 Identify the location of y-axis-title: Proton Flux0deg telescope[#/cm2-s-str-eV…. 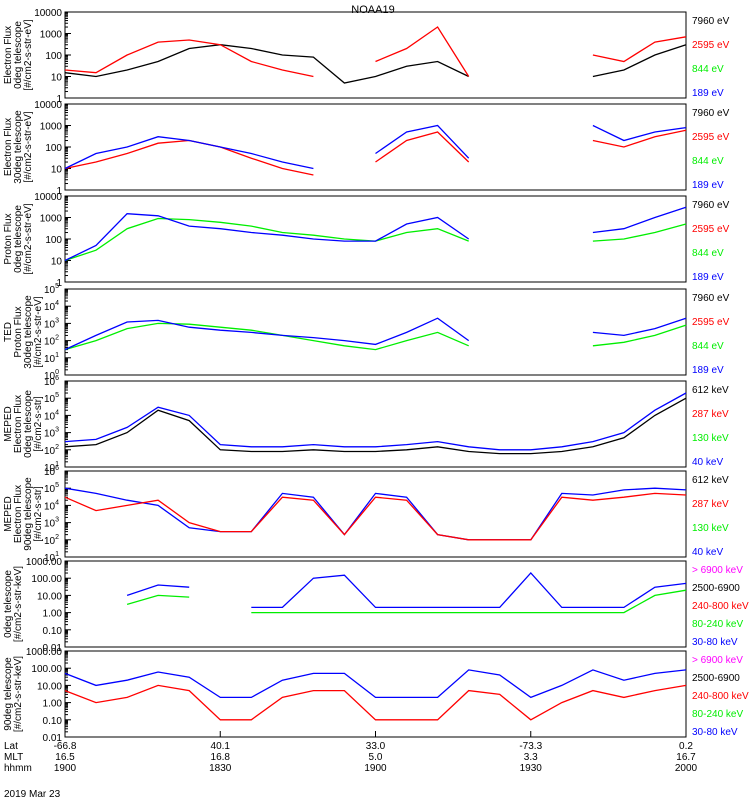
(18, 238).